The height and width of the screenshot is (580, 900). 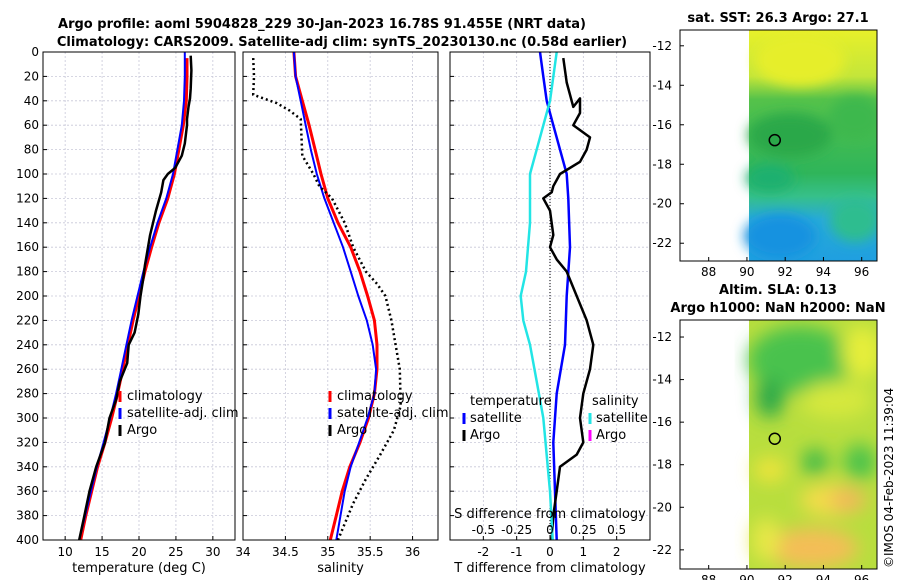 I want to click on salinity-xlabel: salinity, so click(x=340, y=568).